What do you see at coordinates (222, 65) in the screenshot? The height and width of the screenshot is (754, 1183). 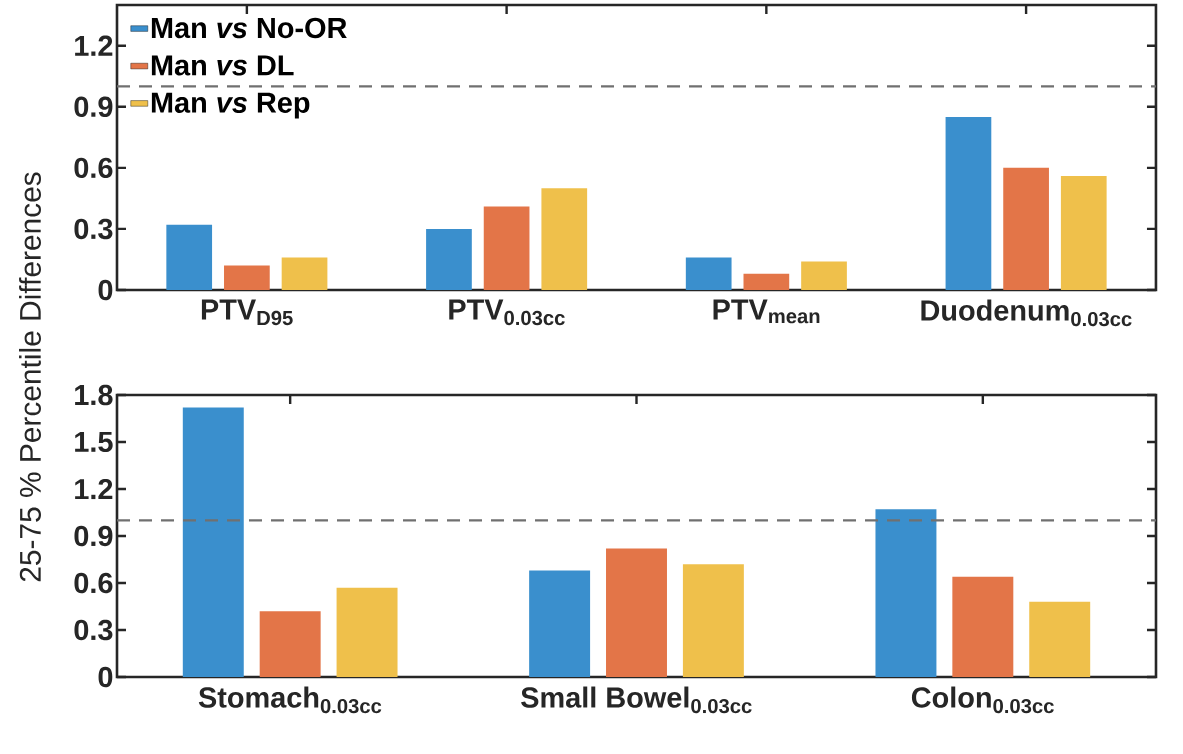 I see `legend-label: Man vs DL` at bounding box center [222, 65].